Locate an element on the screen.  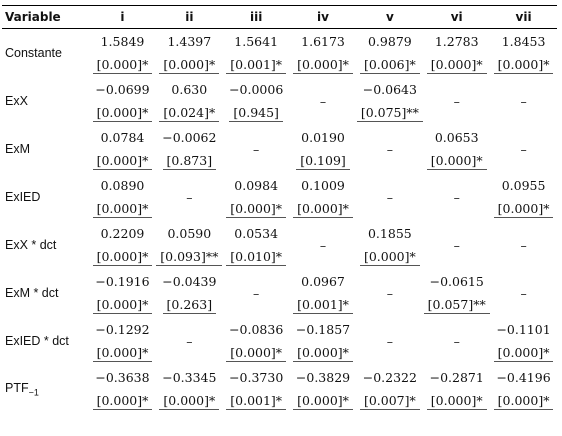
cell-coefficient: −0.0439 is located at coordinates (189, 281).